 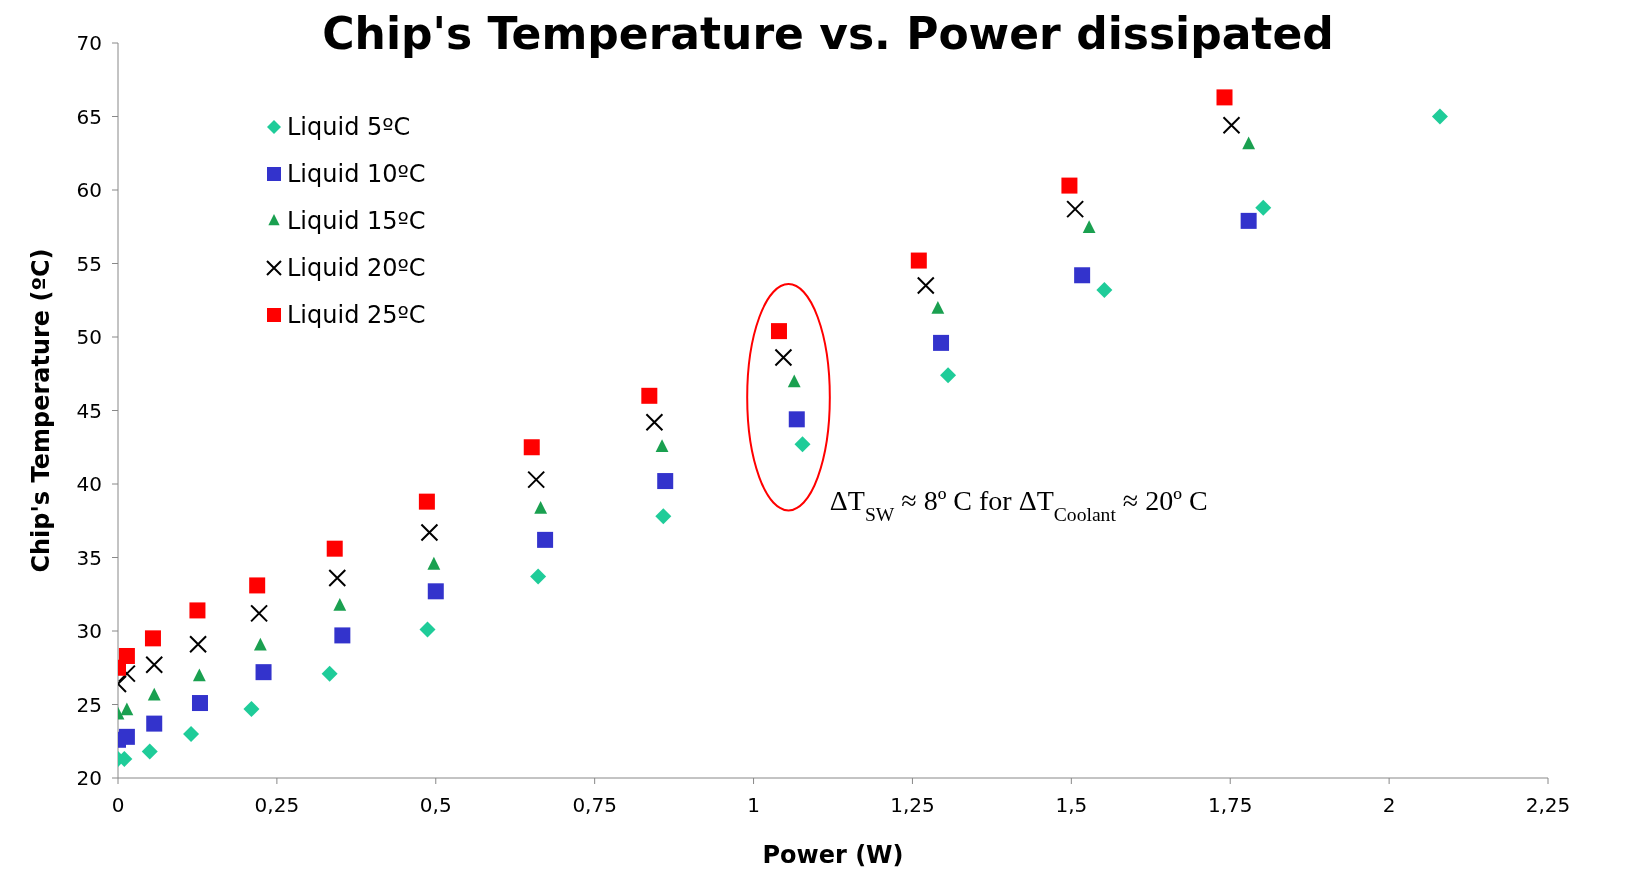 What do you see at coordinates (912, 805) in the screenshot?
I see `x-tick-label: 1,25` at bounding box center [912, 805].